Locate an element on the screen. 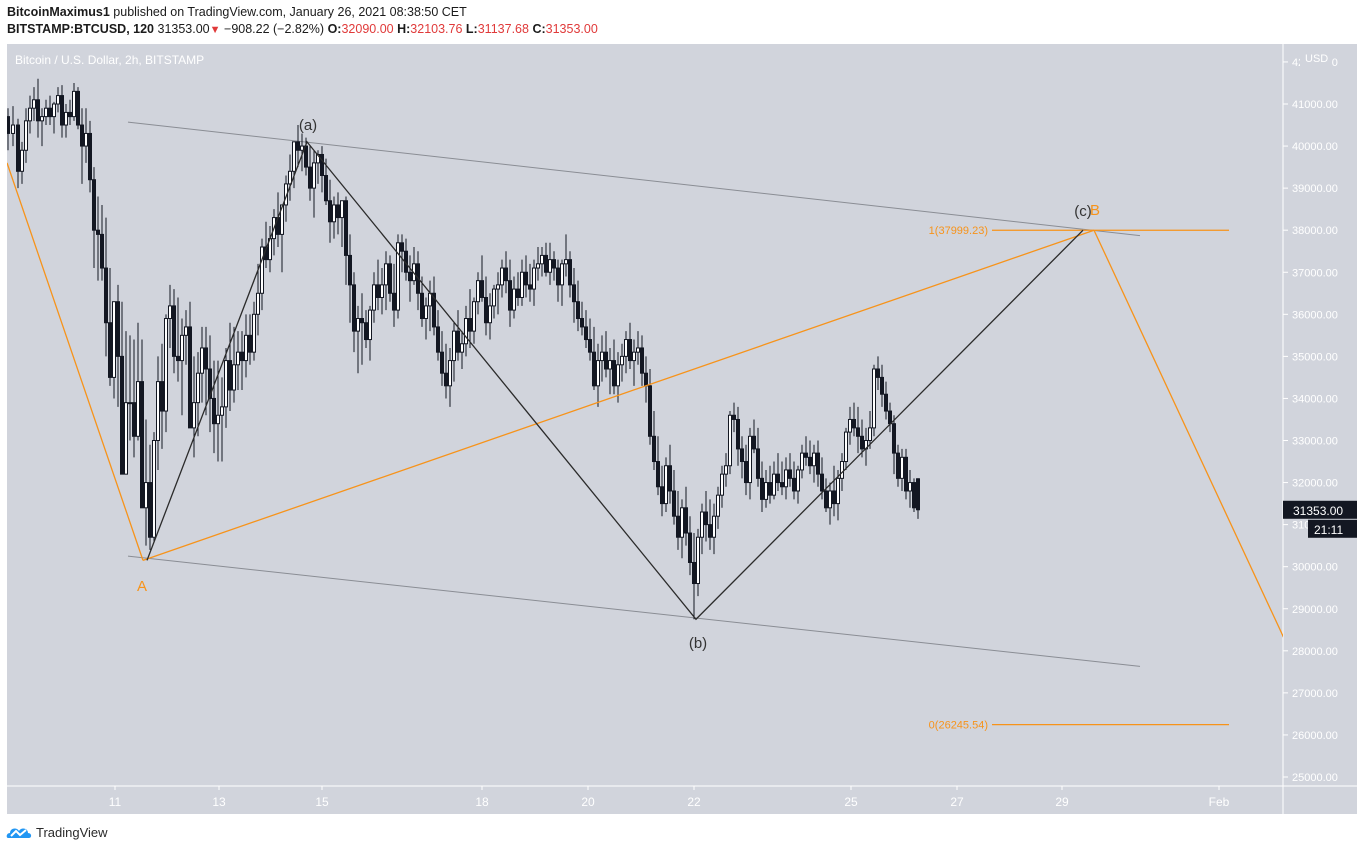 The height and width of the screenshot is (852, 1357). footer-brand: TradingView is located at coordinates (57, 832).